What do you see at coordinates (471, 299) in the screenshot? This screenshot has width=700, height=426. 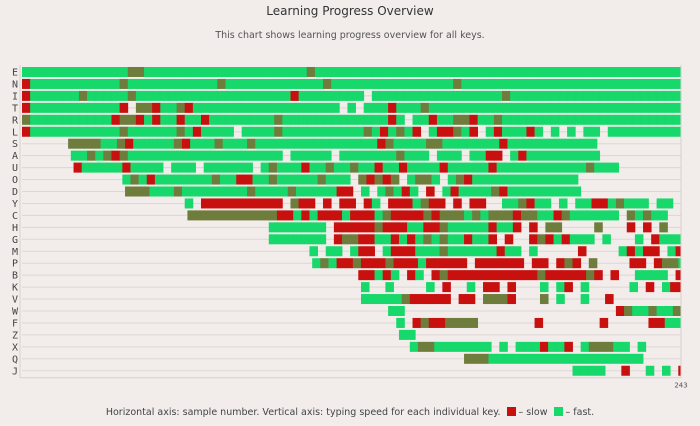 I see `cell-v` at bounding box center [471, 299].